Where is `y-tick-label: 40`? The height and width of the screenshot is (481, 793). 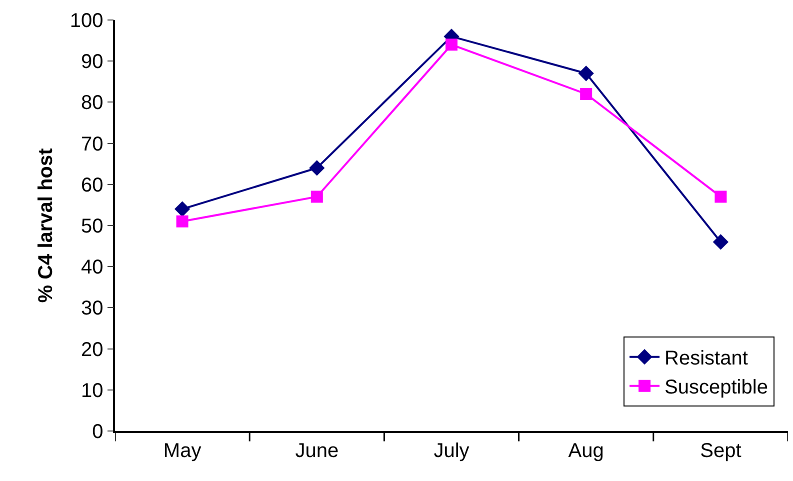
y-tick-label: 40 is located at coordinates (92, 267).